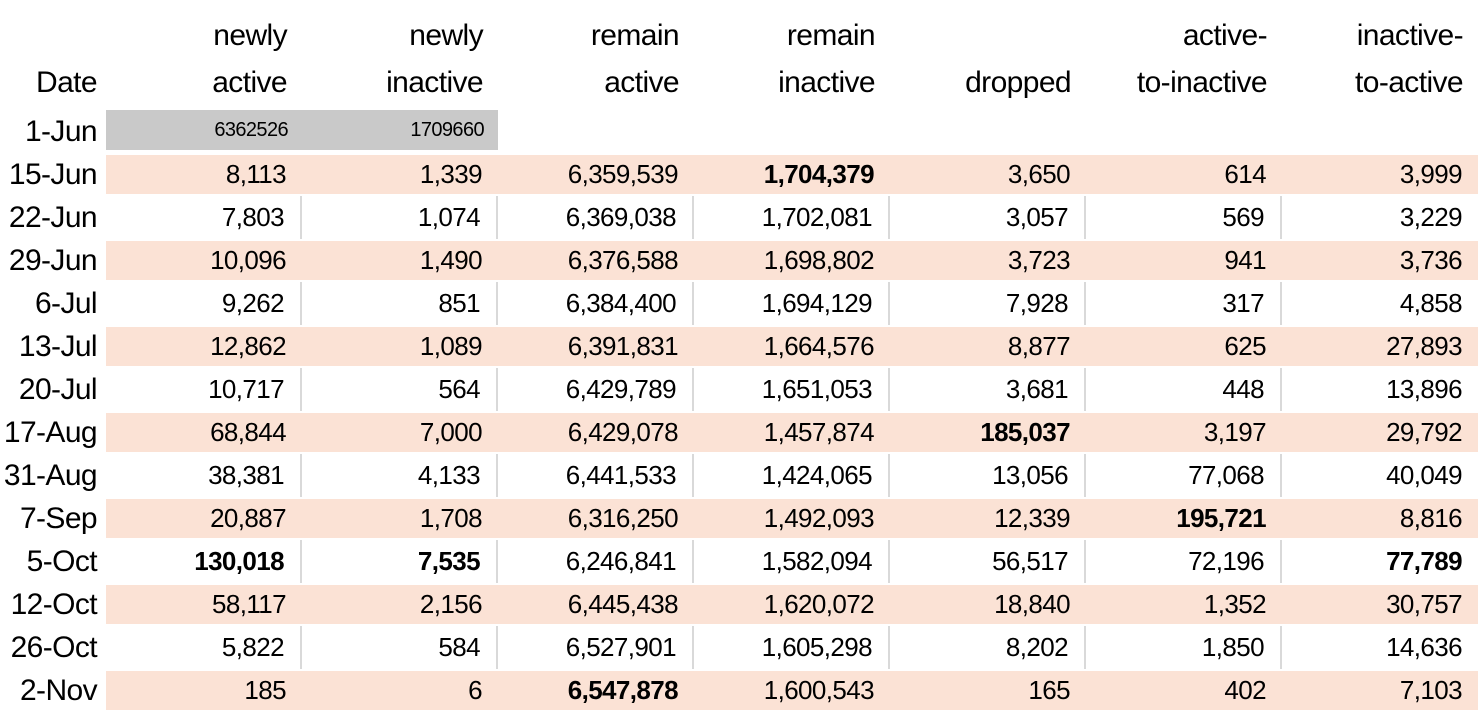 This screenshot has width=1478, height=712. Describe the element at coordinates (1184, 475) in the screenshot. I see `cell-active-to-inactive: 77,068` at that location.